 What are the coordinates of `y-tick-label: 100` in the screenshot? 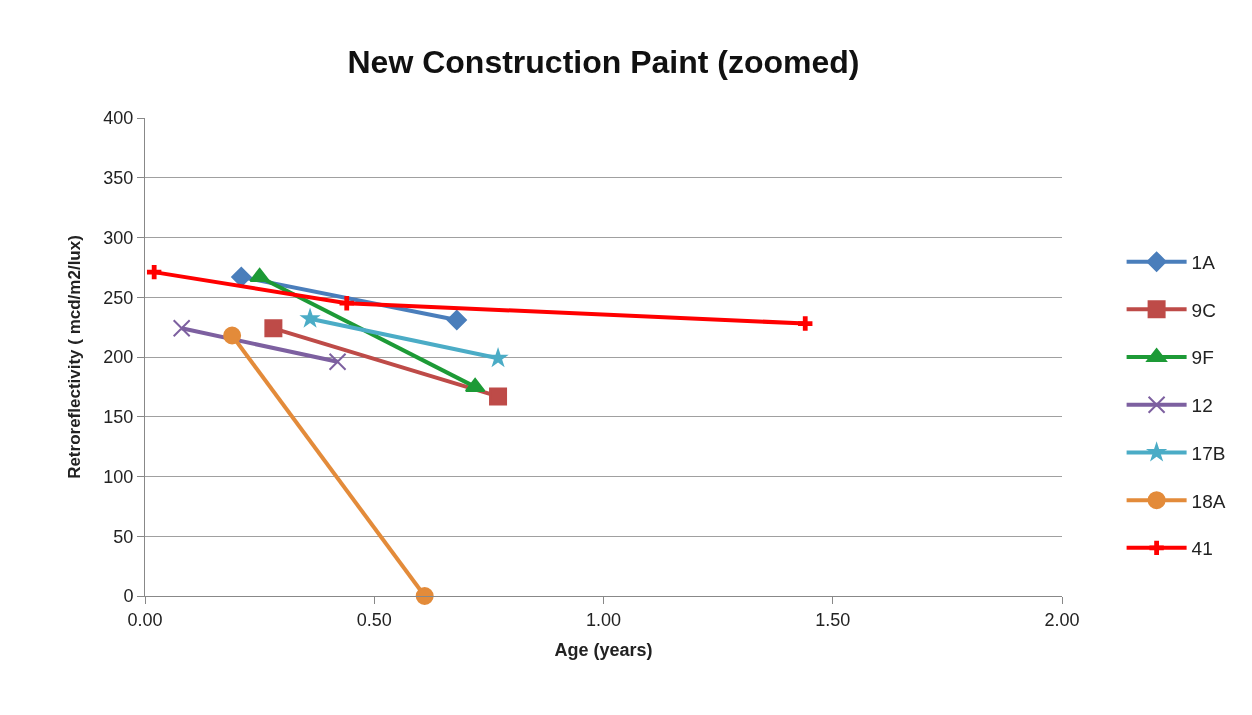 It's located at (118, 476).